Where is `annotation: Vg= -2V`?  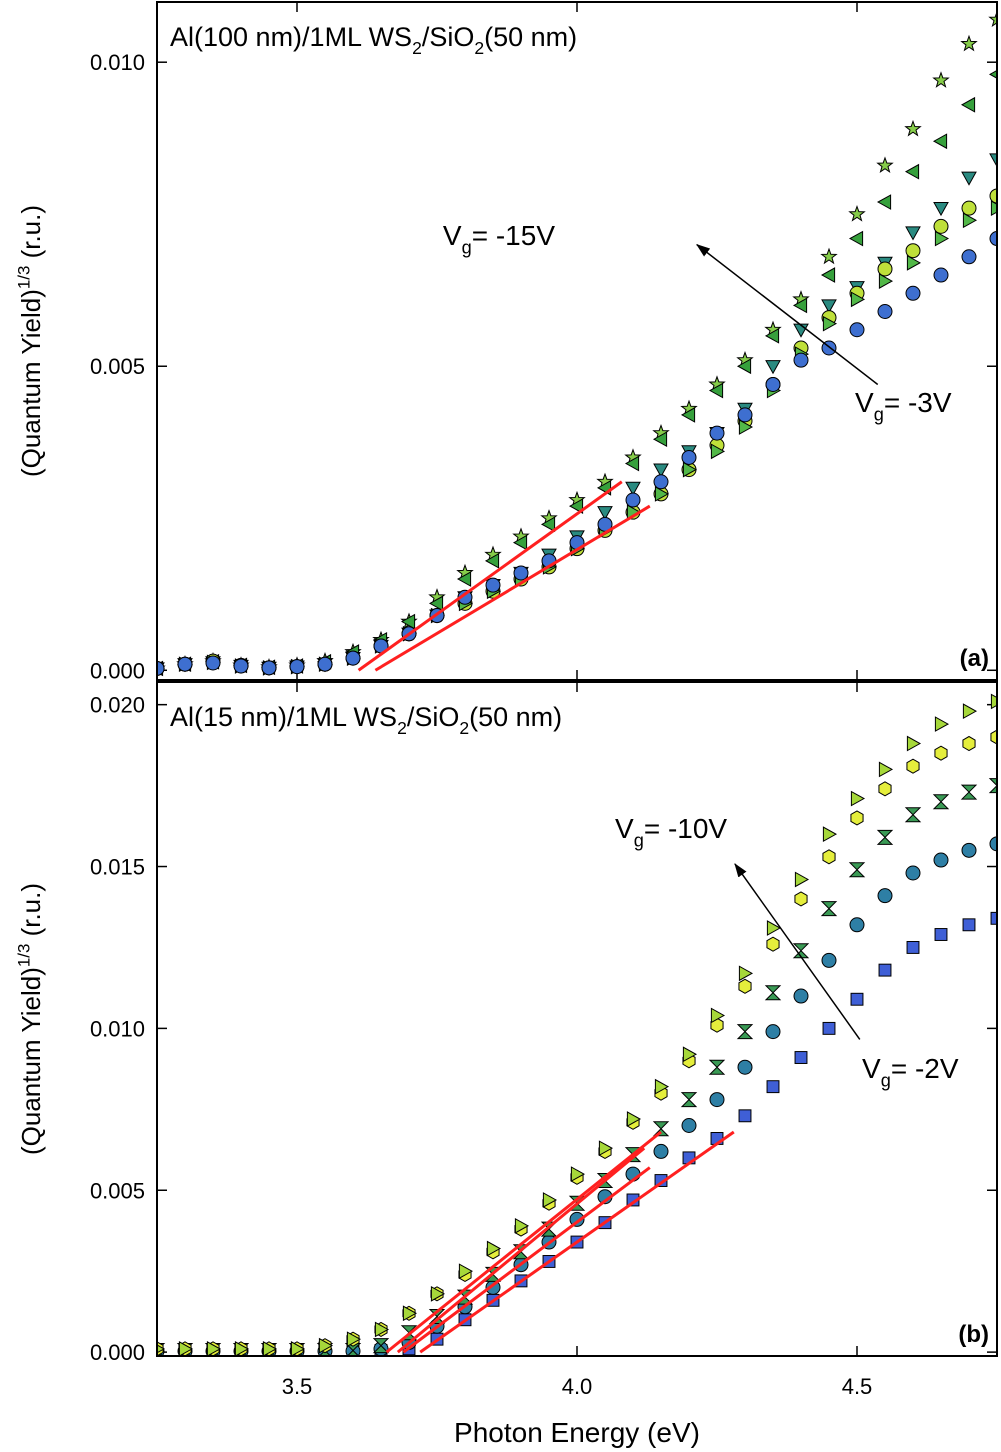 annotation: Vg= -2V is located at coordinates (910, 1071).